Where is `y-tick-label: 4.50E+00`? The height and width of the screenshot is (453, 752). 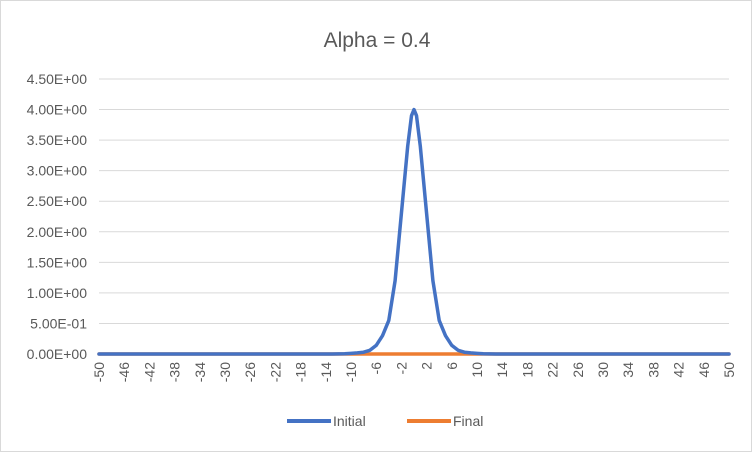
y-tick-label: 4.50E+00 is located at coordinates (57, 79).